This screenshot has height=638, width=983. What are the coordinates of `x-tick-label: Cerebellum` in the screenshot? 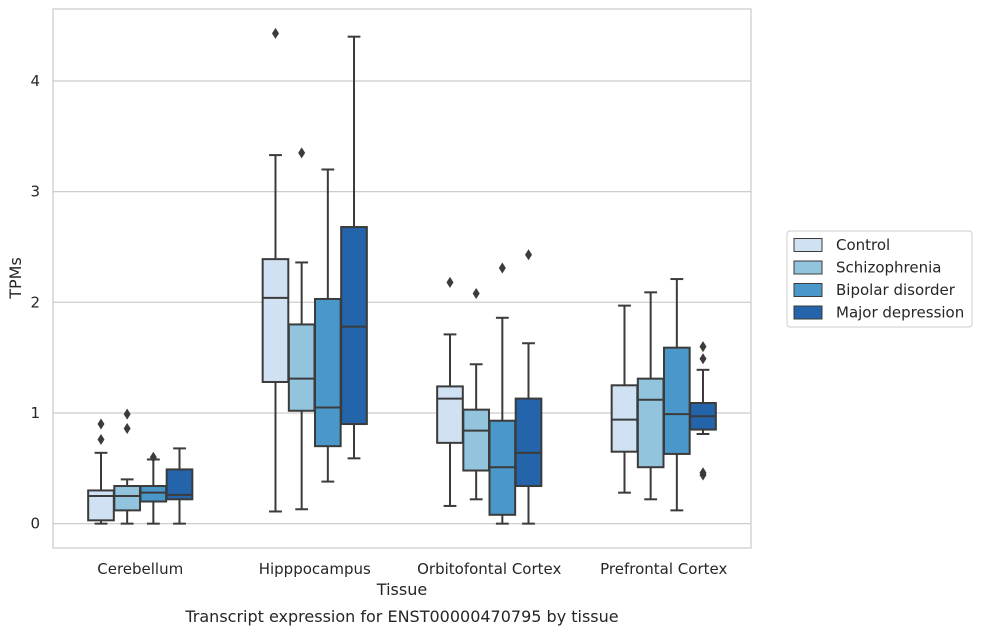 It's located at (140, 569).